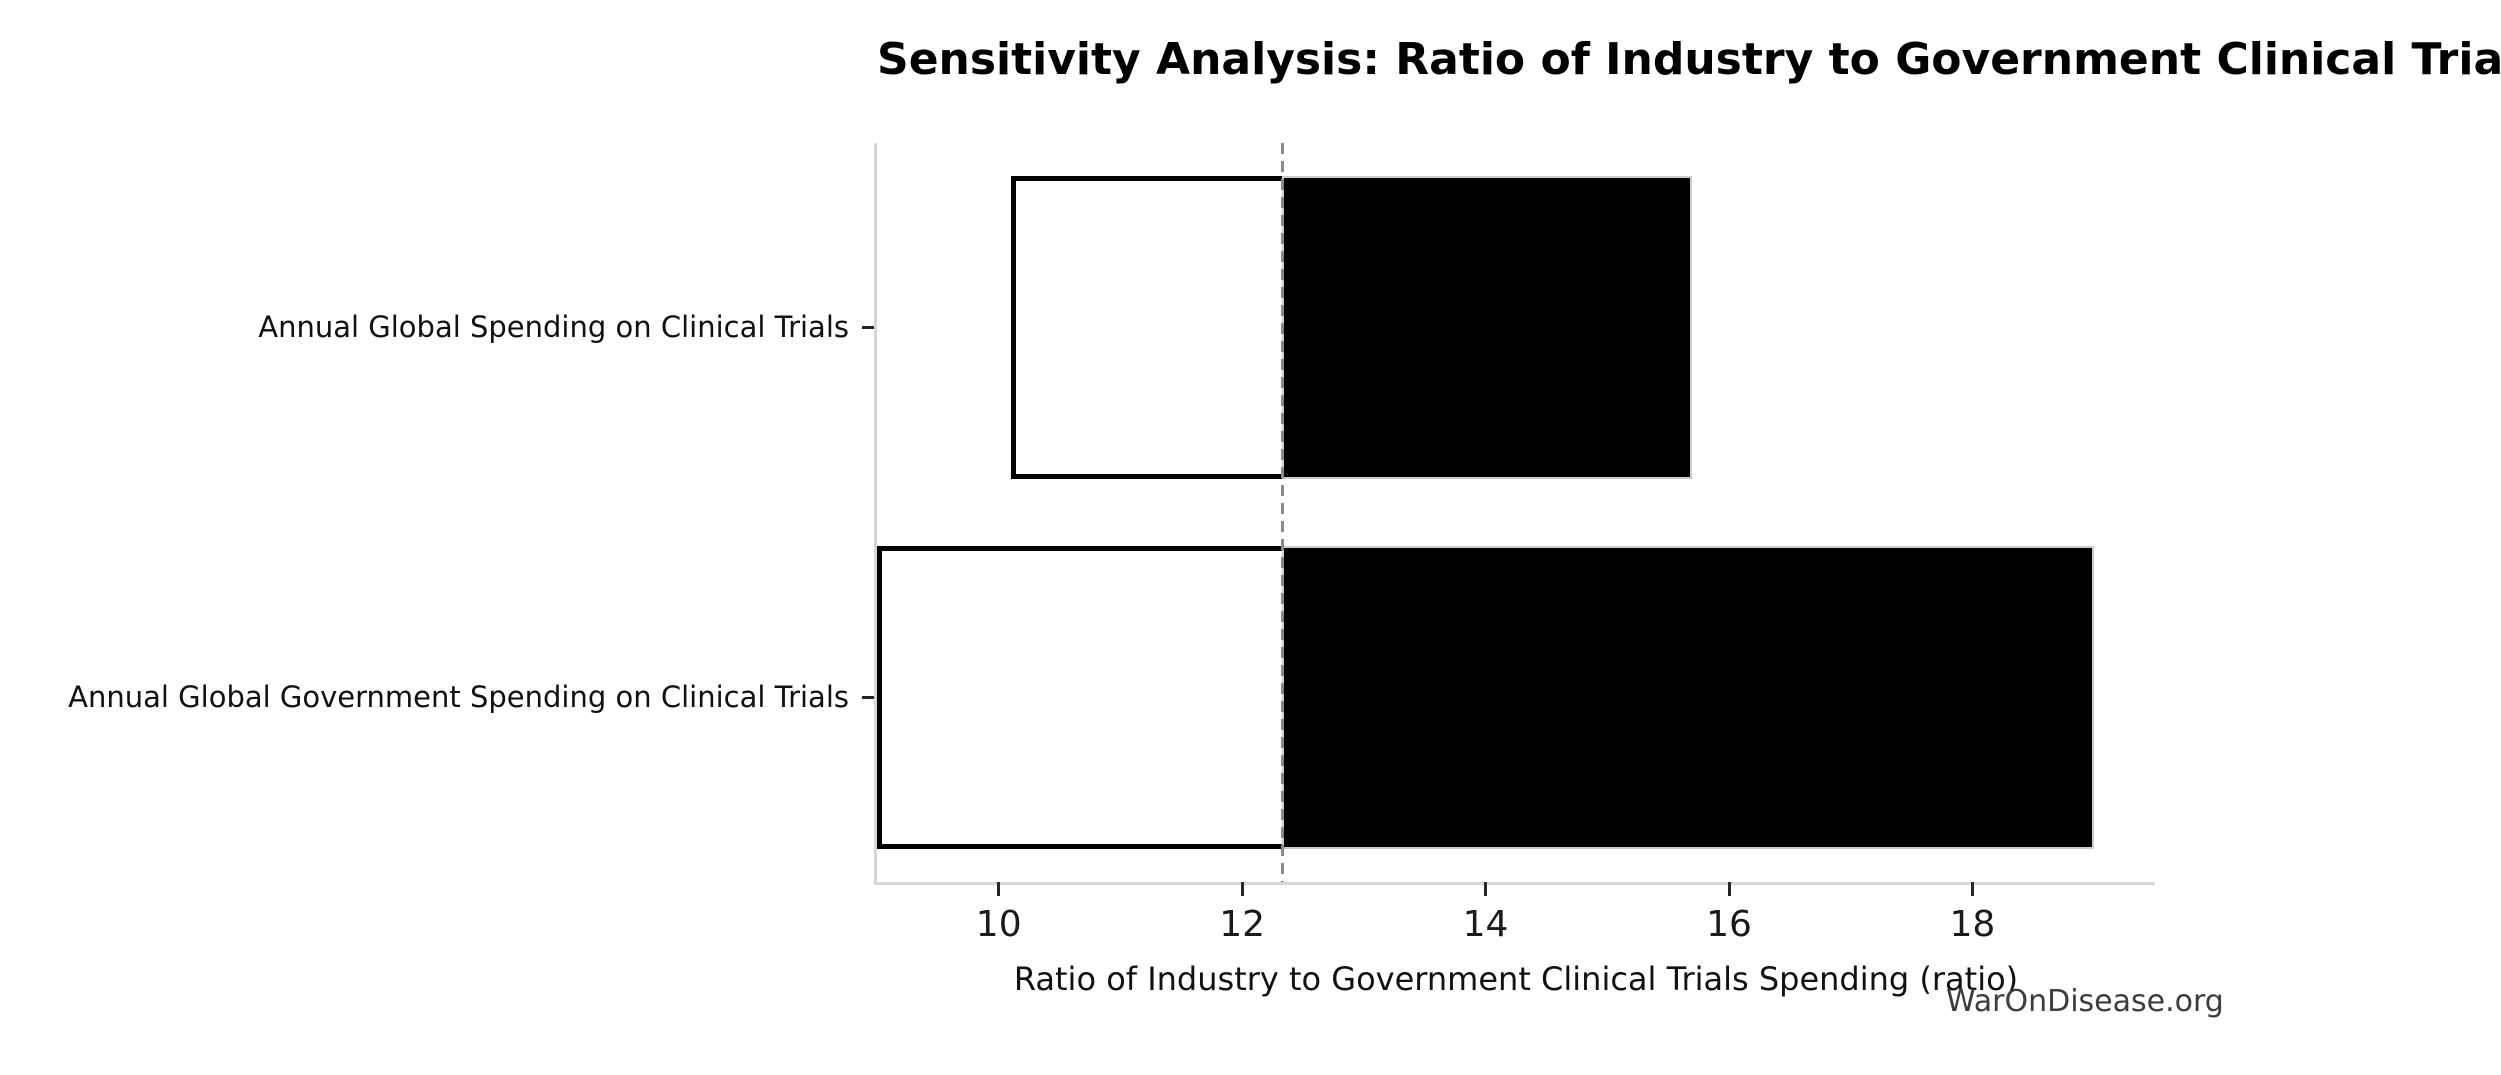 The image size is (2501, 1075). I want to click on watermark-text: WarOnDisease.org, so click(2085, 1001).